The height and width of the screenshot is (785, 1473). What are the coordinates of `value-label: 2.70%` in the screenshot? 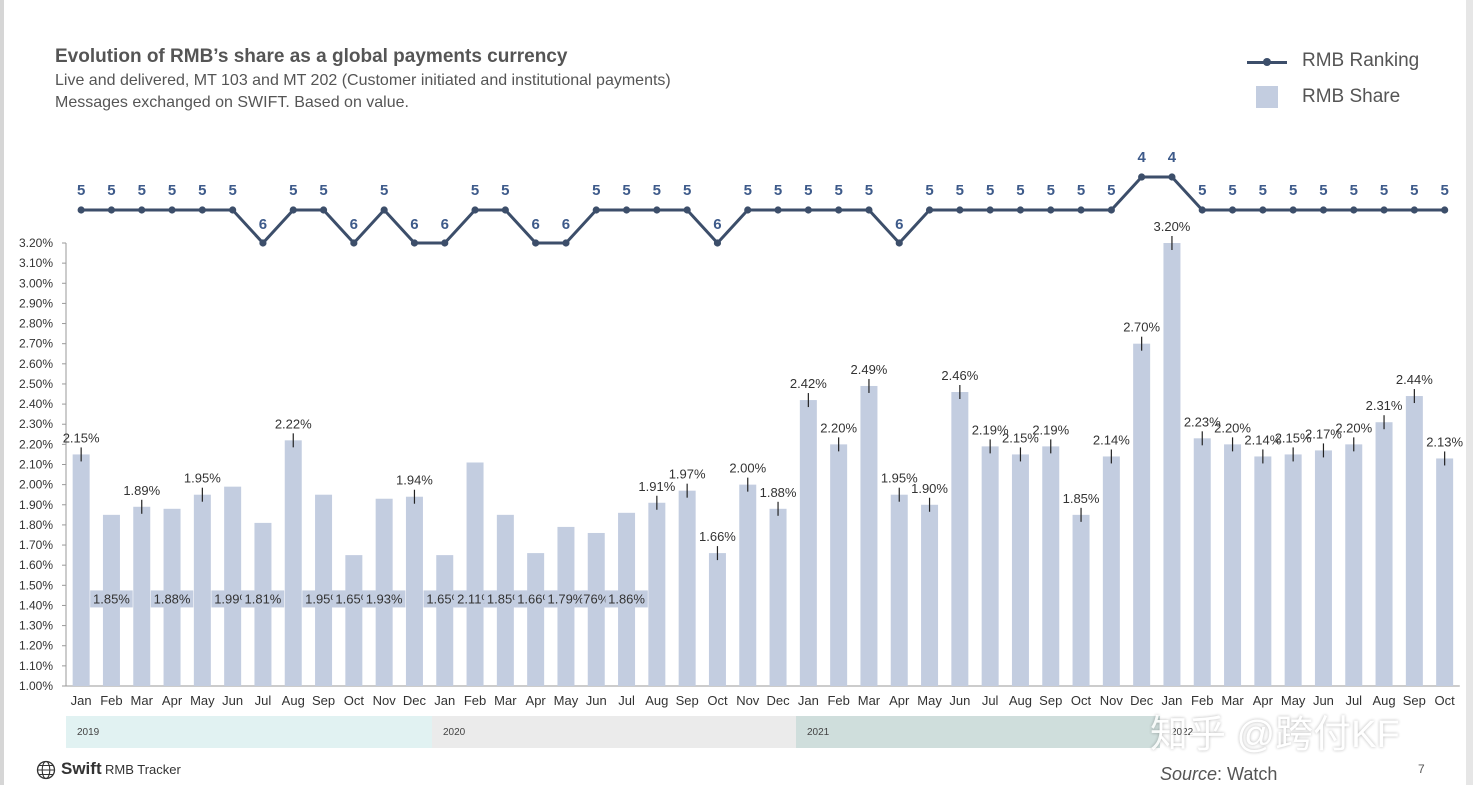 It's located at (1141, 327).